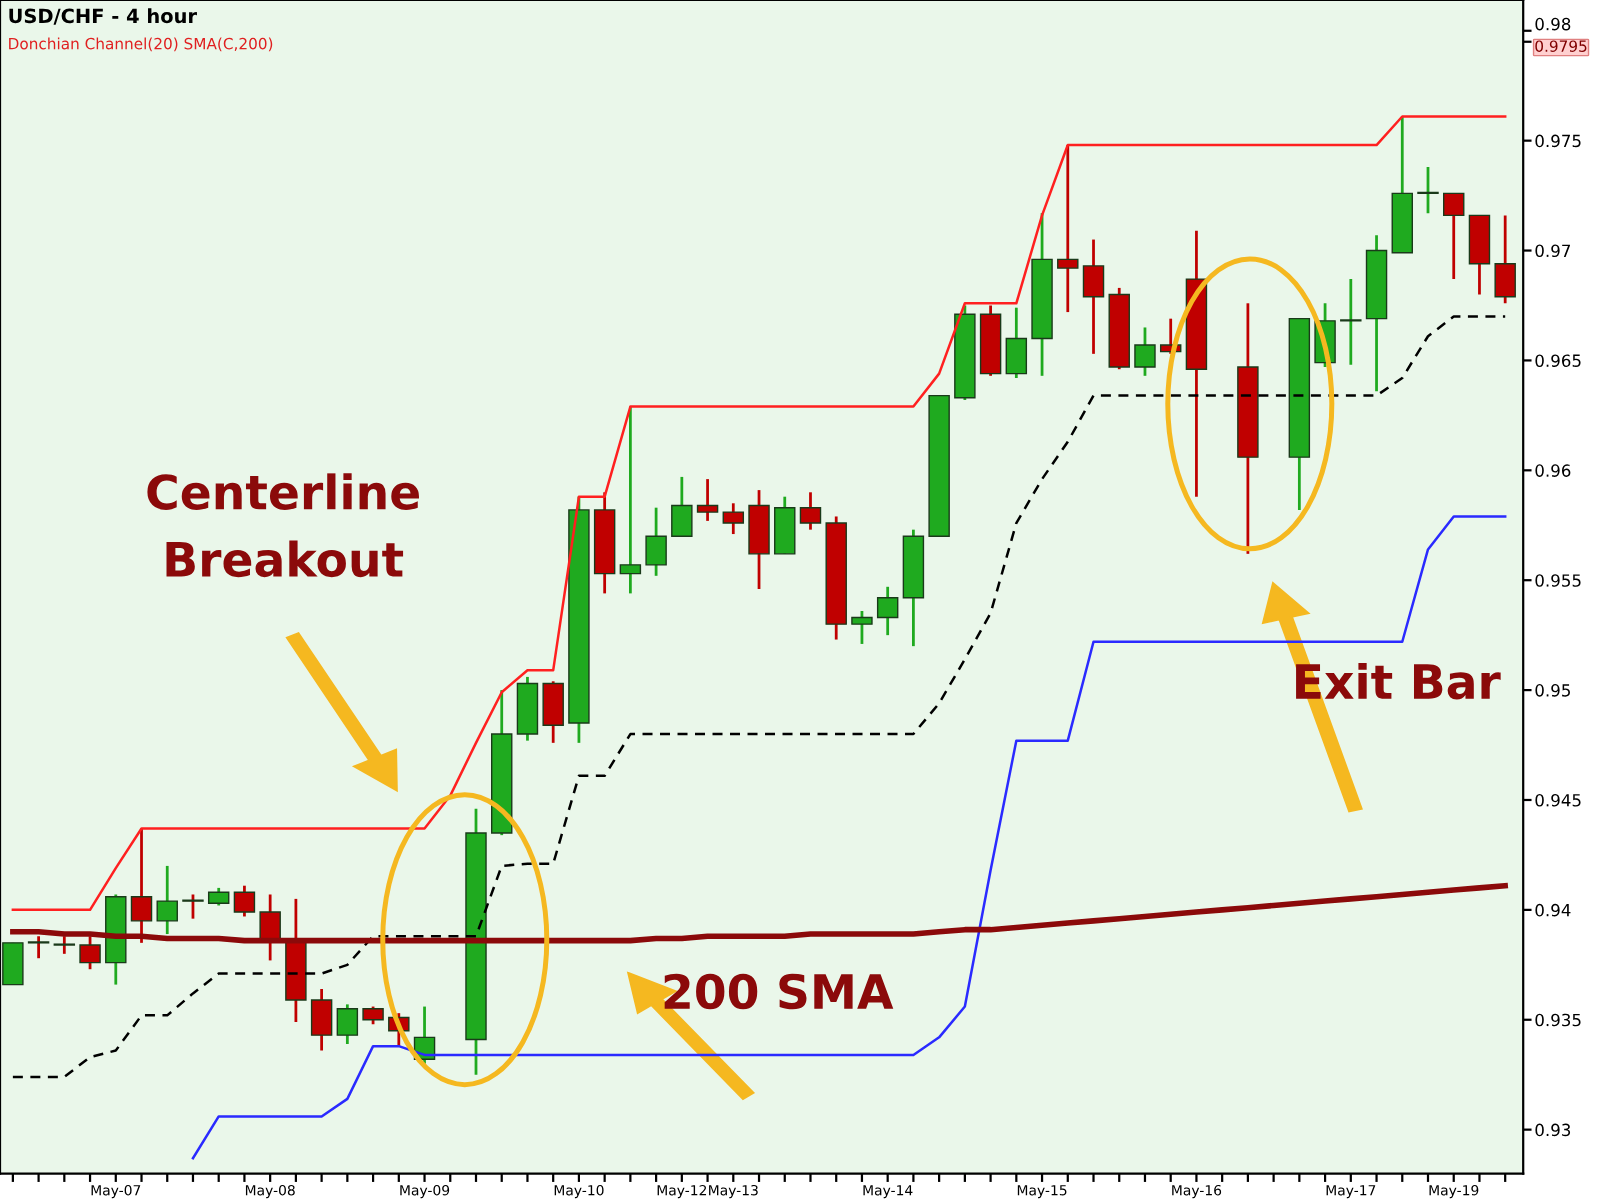 Image resolution: width=1600 pixels, height=1200 pixels. Describe the element at coordinates (1558, 360) in the screenshot. I see `y-tick-label: 0.965` at that location.